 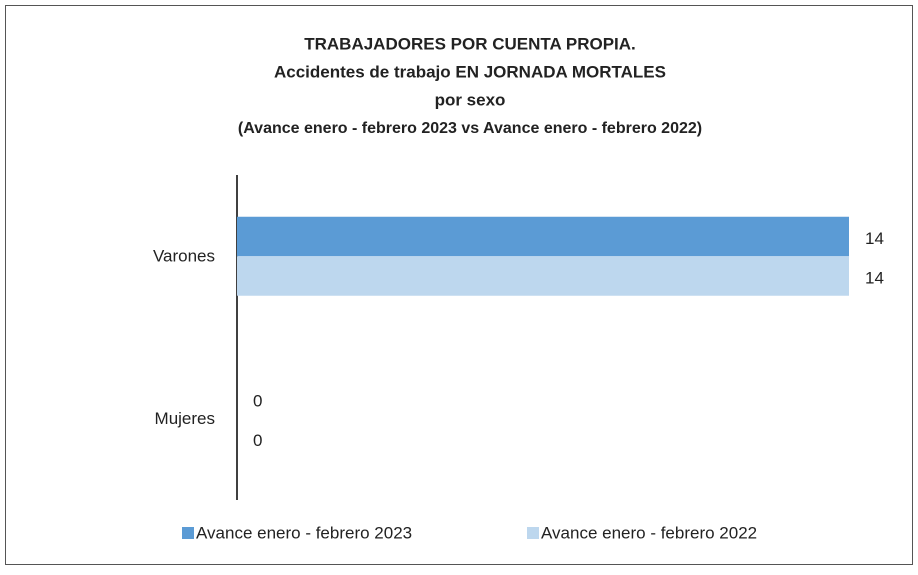 What do you see at coordinates (470, 43) in the screenshot?
I see `chart-title: TRABAJADORES POR CUENTA PROPIA.` at bounding box center [470, 43].